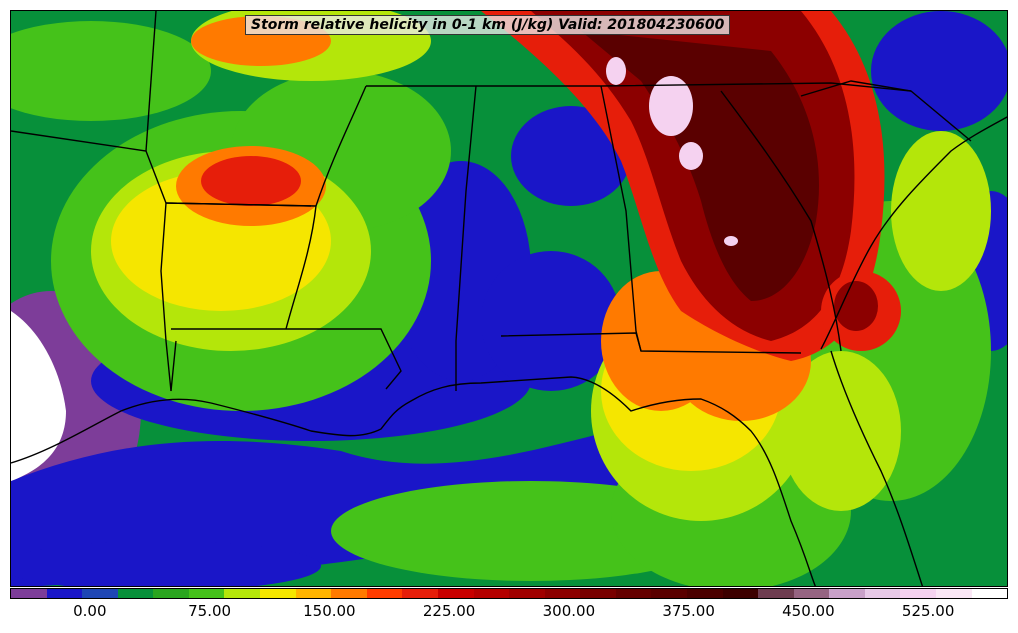 Image resolution: width=1018 pixels, height=633 pixels. What do you see at coordinates (466, 238) in the screenshot?
I see `mississippi-alabama-line` at bounding box center [466, 238].